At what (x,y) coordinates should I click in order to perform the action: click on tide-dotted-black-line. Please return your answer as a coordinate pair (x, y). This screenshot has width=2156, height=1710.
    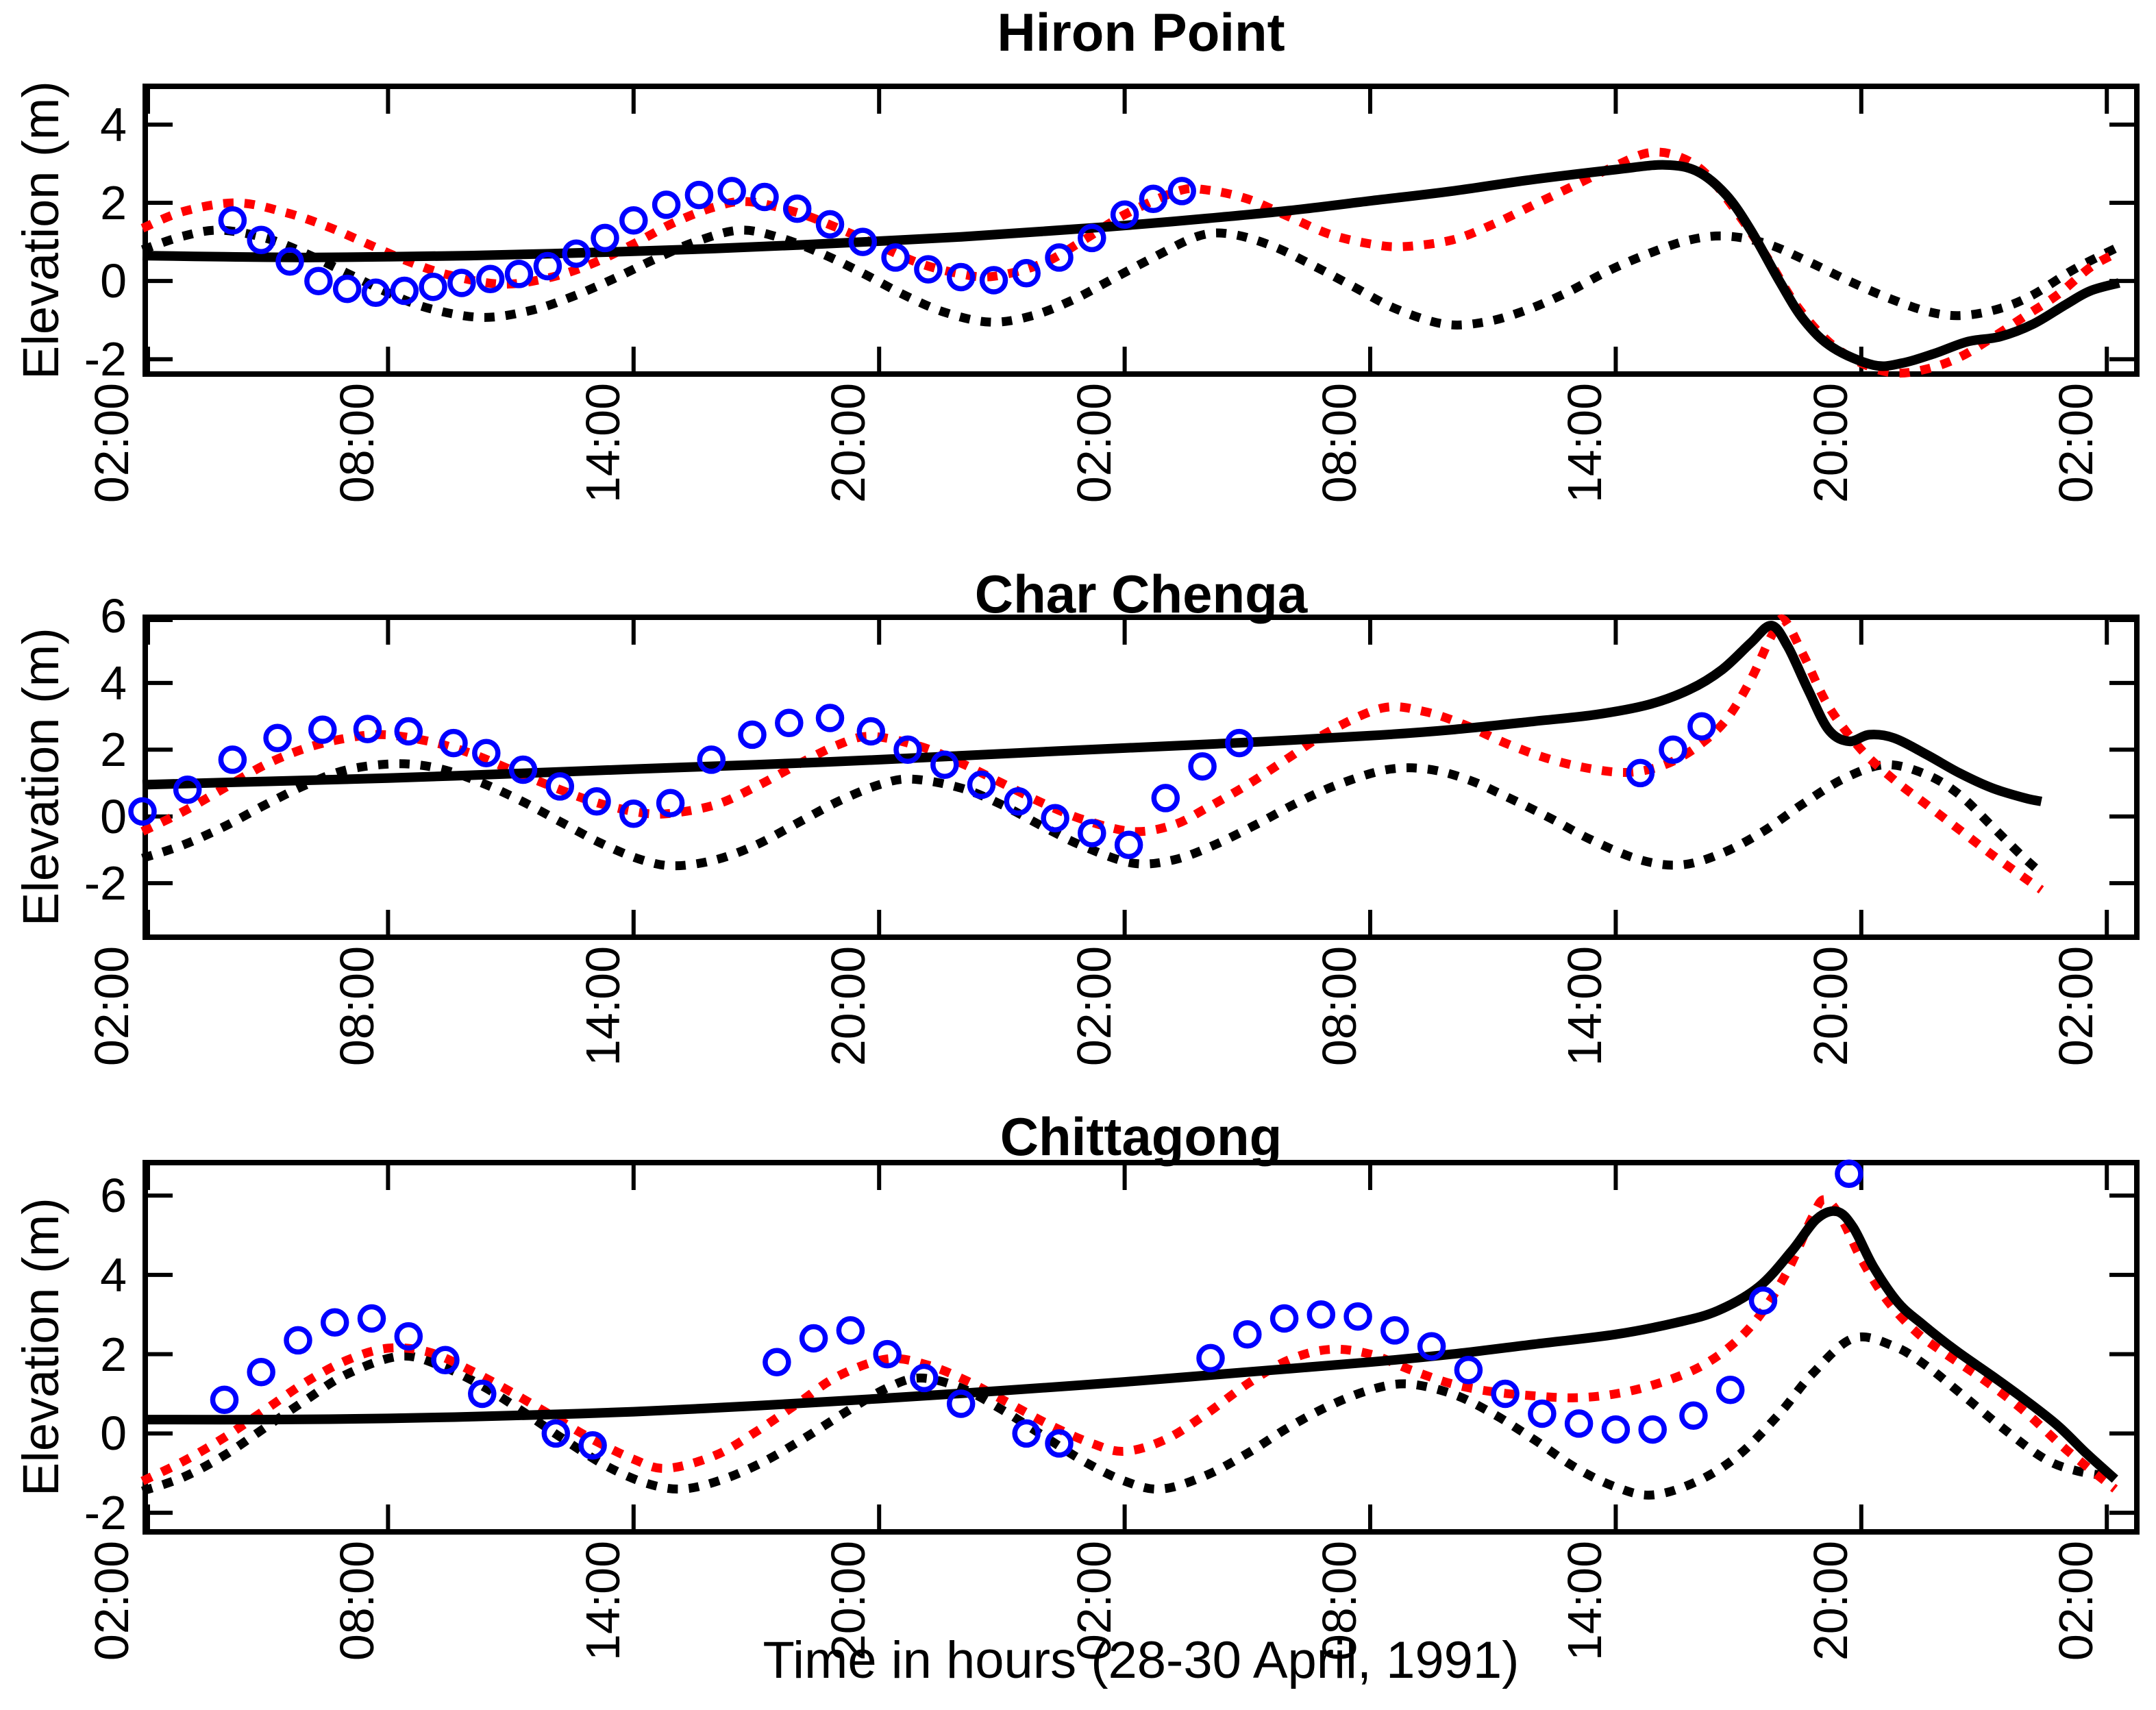
    Looking at the image, I should click on (1092, 818).